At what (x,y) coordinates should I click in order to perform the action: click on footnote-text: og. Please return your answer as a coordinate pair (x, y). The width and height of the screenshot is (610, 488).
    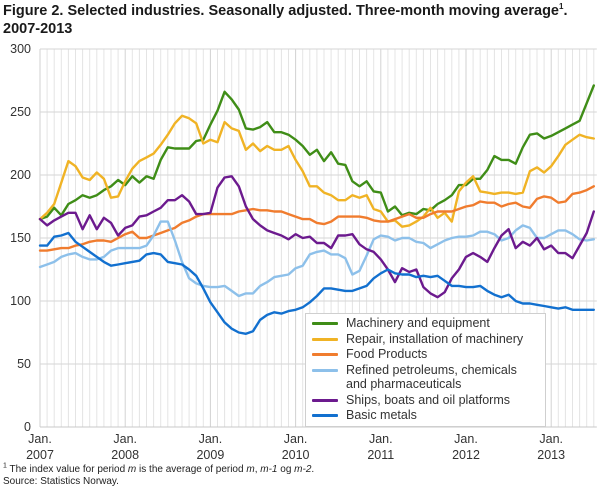
    Looking at the image, I should click on (286, 469).